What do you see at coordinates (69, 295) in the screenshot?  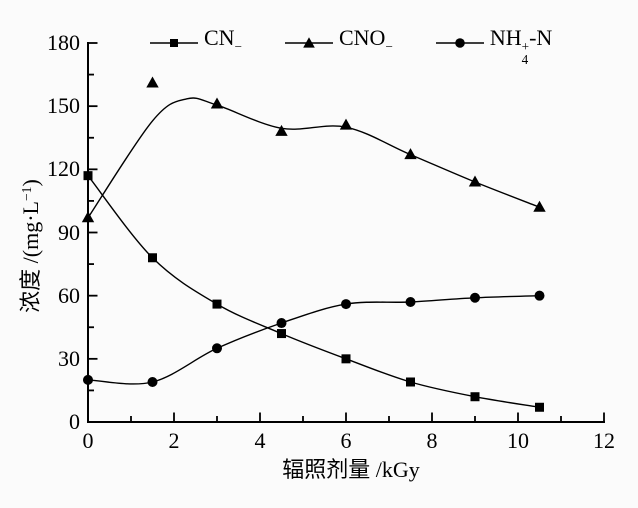 I see `y-tick-label: 60` at bounding box center [69, 295].